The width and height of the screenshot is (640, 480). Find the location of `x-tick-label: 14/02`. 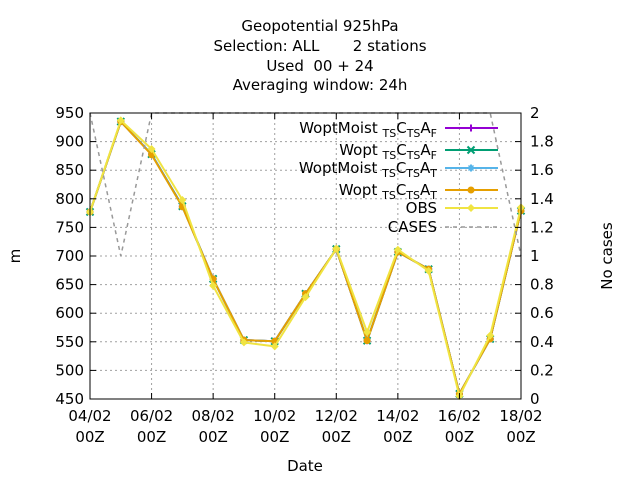

x-tick-label: 14/02 is located at coordinates (397, 416).